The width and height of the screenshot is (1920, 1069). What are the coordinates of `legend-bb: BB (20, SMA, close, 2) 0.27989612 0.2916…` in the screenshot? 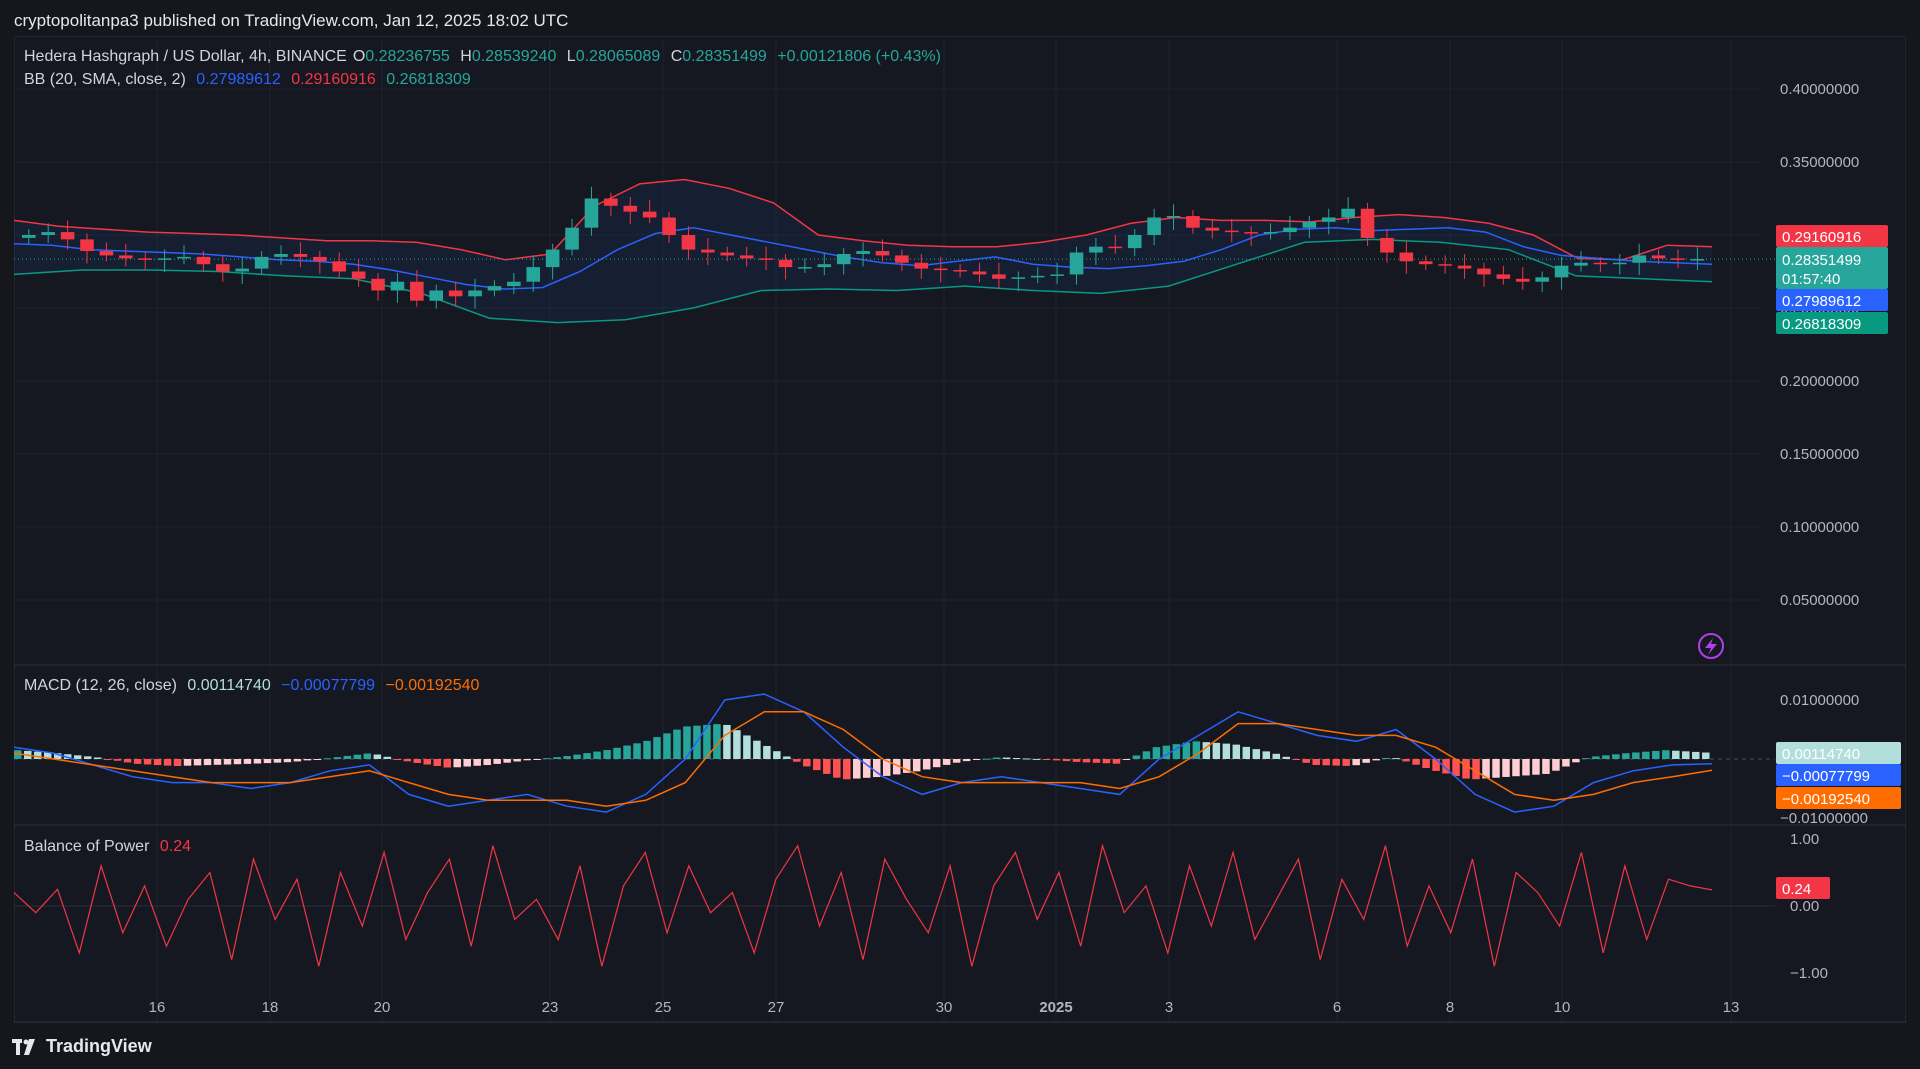 It's located at (250, 80).